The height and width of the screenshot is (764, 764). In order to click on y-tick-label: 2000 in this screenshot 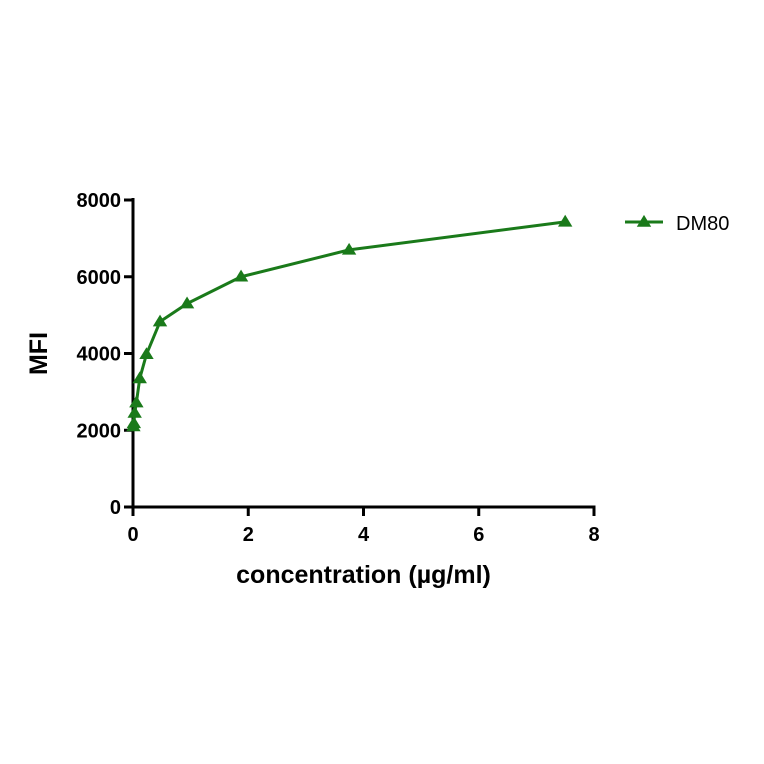, I will do `click(99, 431)`.